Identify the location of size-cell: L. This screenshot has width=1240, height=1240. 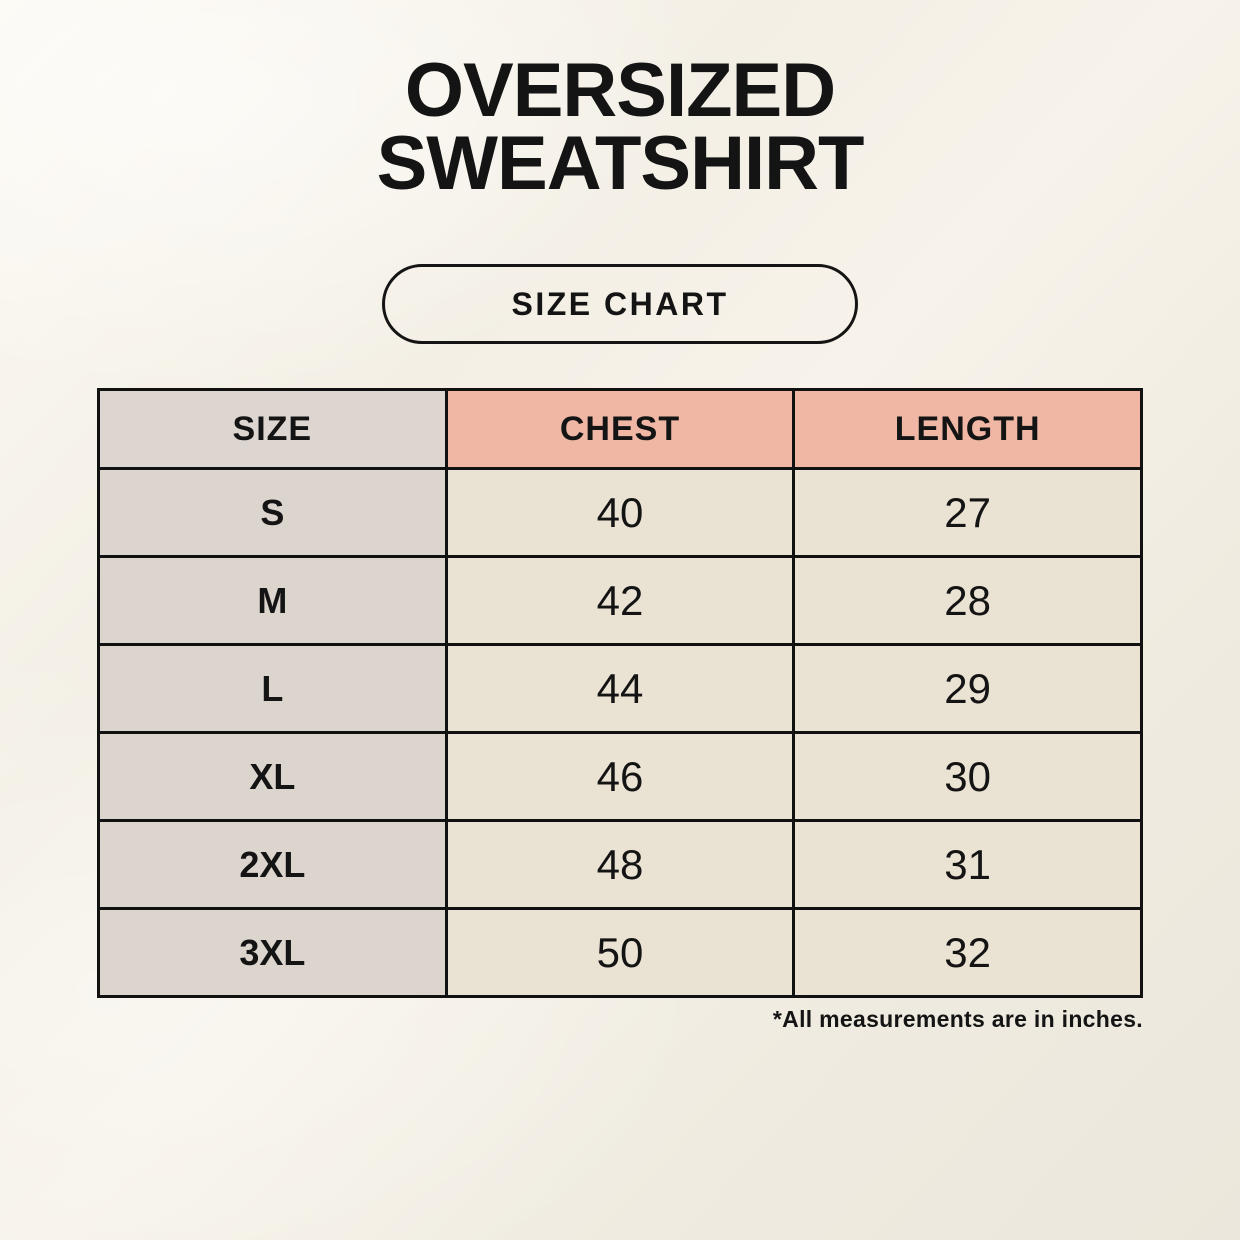
(272, 688).